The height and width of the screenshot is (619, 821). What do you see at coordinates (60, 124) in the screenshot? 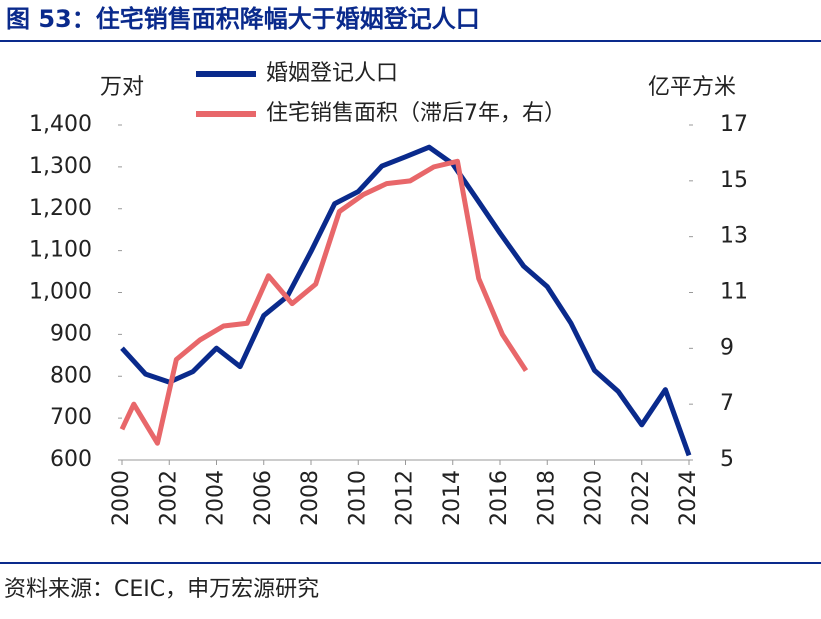
I see `y-tick-label: 1,400` at bounding box center [60, 124].